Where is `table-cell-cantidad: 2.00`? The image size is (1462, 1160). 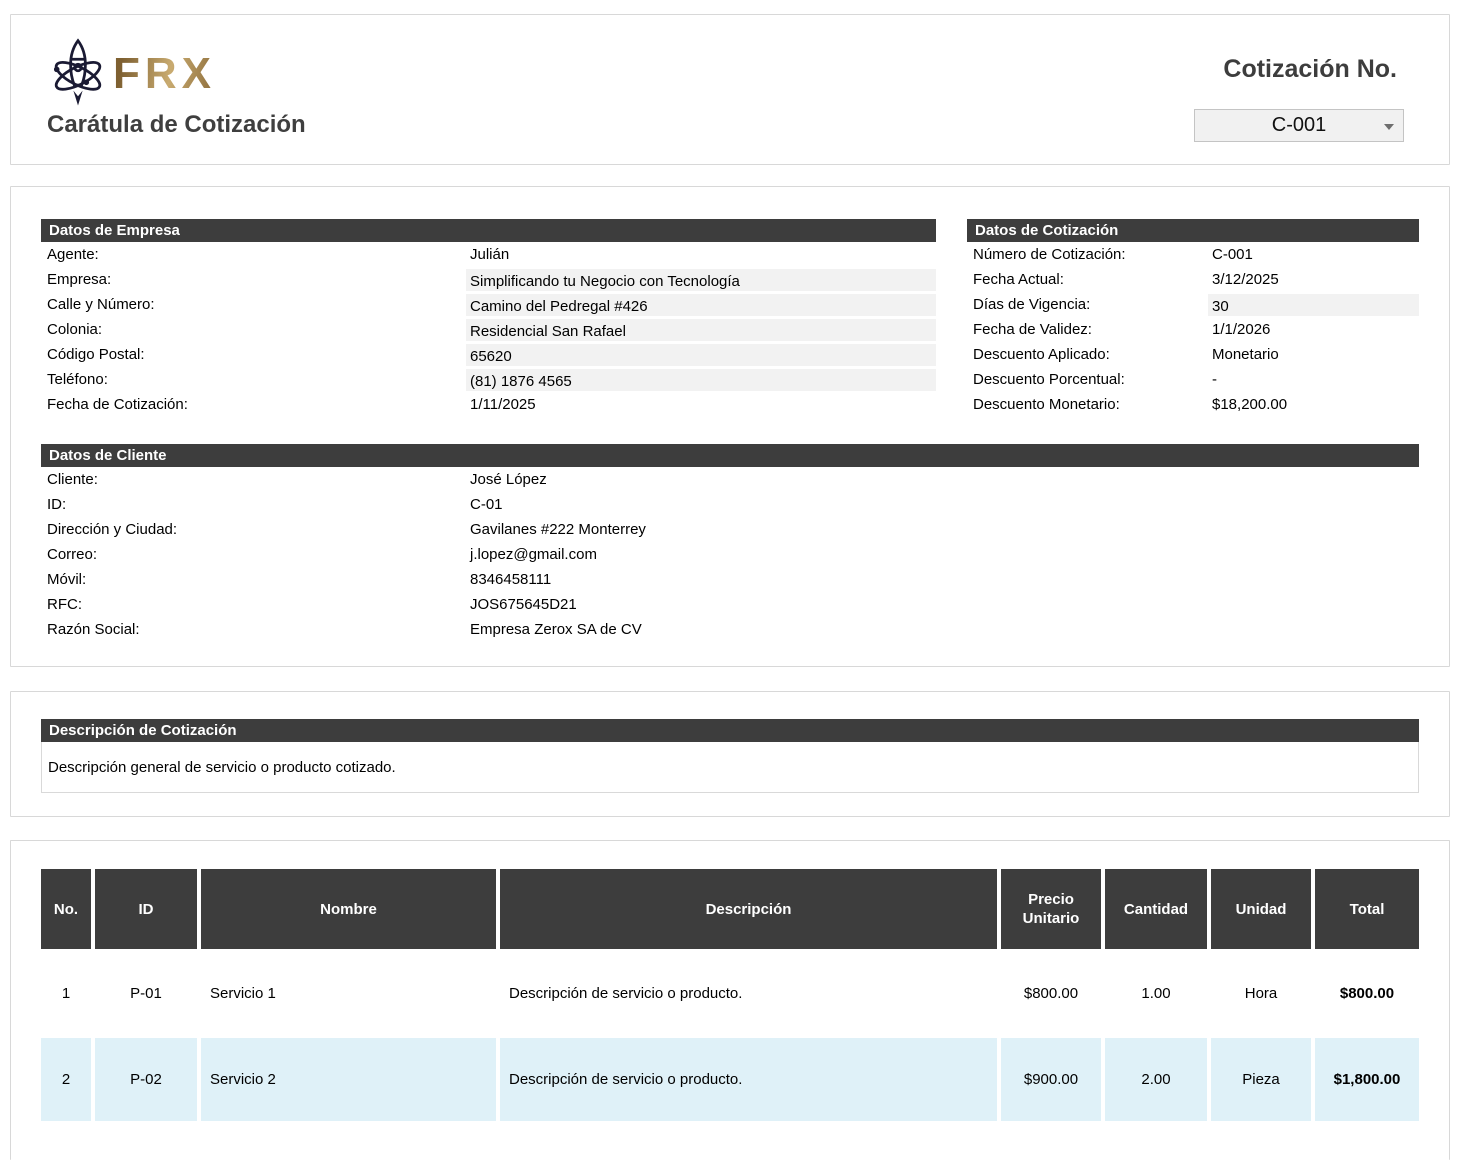
table-cell-cantidad: 2.00 is located at coordinates (1156, 1079).